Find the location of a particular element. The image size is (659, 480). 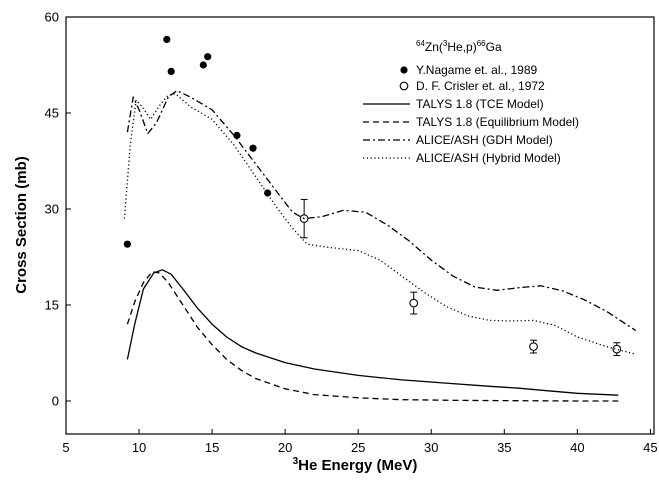

legend-item: ALICE/ASH (Hybrid Model) is located at coordinates (462, 158).